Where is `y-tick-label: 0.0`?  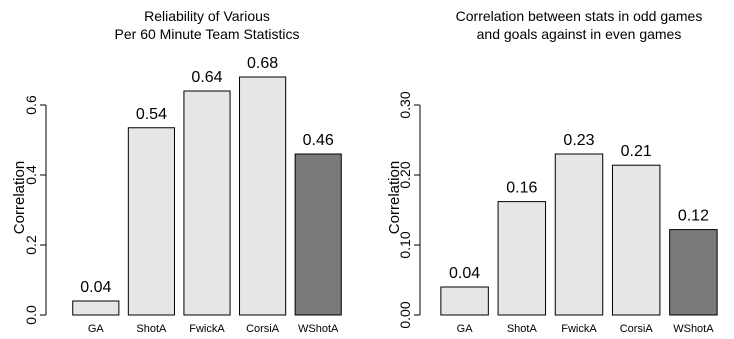 y-tick-label: 0.0 is located at coordinates (31, 315).